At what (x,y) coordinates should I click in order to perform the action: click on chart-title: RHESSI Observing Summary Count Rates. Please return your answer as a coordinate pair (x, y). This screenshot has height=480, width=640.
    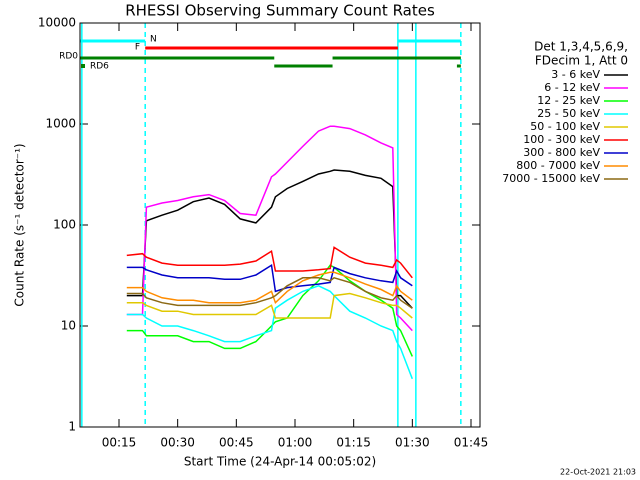
    Looking at the image, I should click on (280, 11).